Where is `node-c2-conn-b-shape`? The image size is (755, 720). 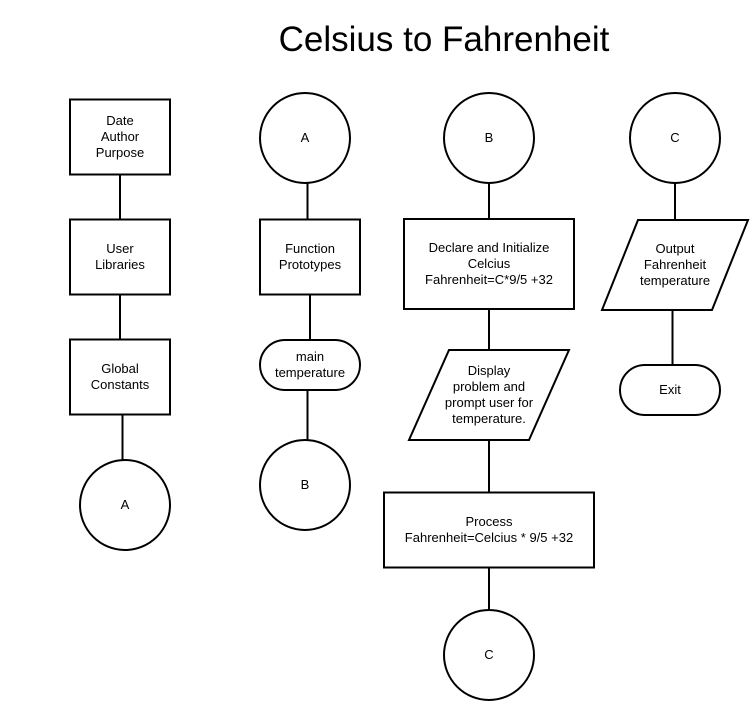 node-c2-conn-b-shape is located at coordinates (305, 485).